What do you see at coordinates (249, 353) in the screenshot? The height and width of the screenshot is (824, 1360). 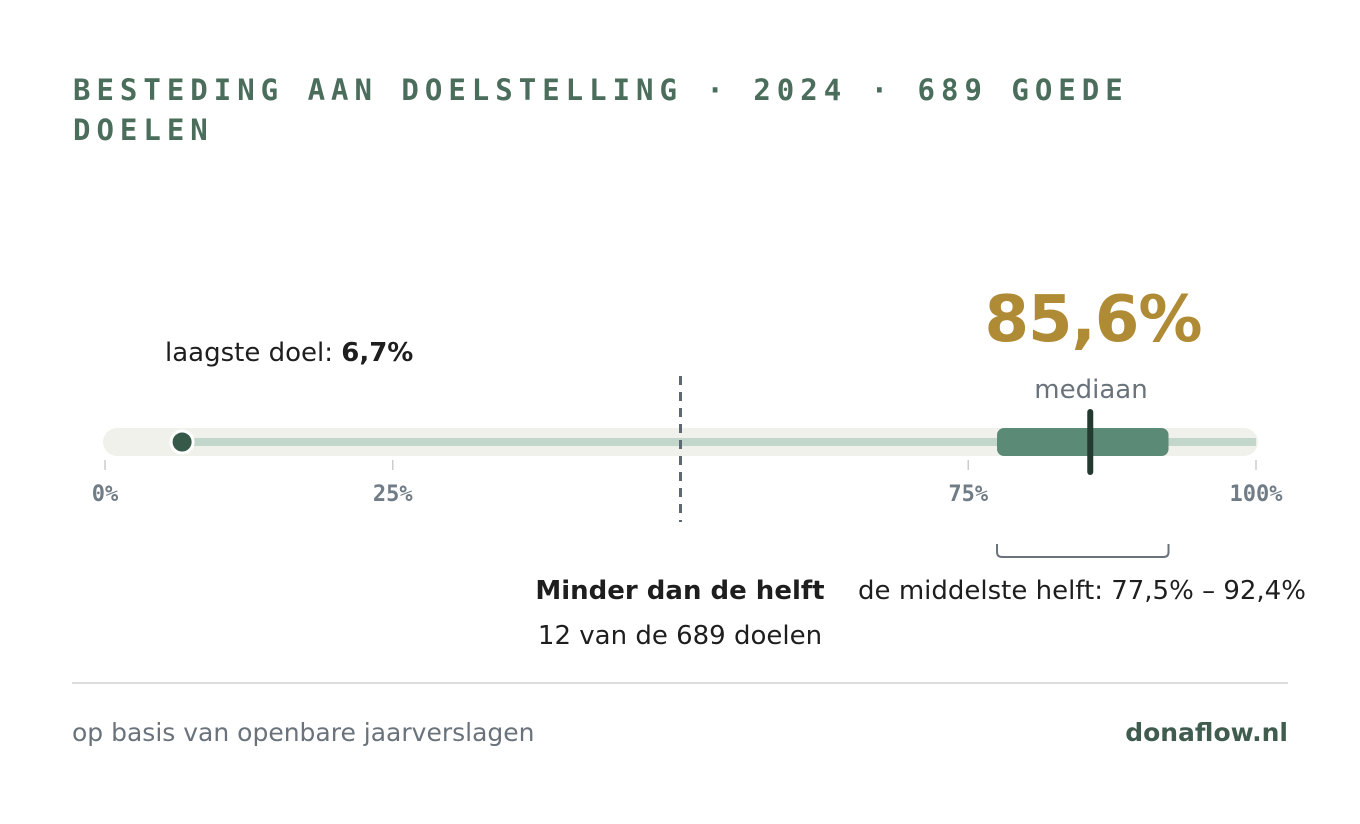 I see `minimum-prefix: laagste doel:` at bounding box center [249, 353].